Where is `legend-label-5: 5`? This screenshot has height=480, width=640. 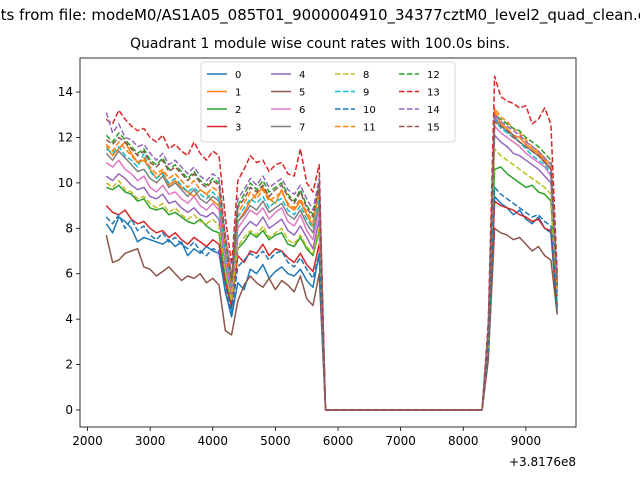 legend-label-5: 5 is located at coordinates (302, 93).